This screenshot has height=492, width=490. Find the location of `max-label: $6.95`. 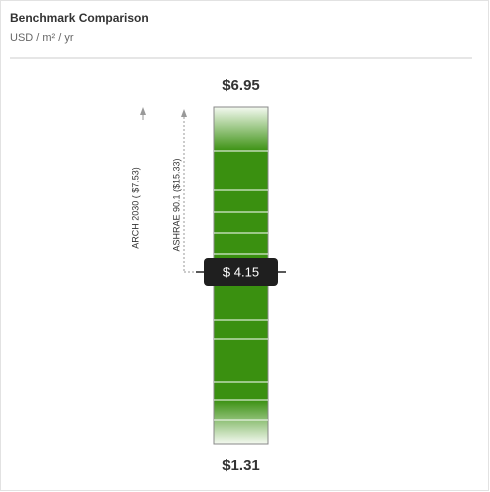

max-label: $6.95 is located at coordinates (241, 85).